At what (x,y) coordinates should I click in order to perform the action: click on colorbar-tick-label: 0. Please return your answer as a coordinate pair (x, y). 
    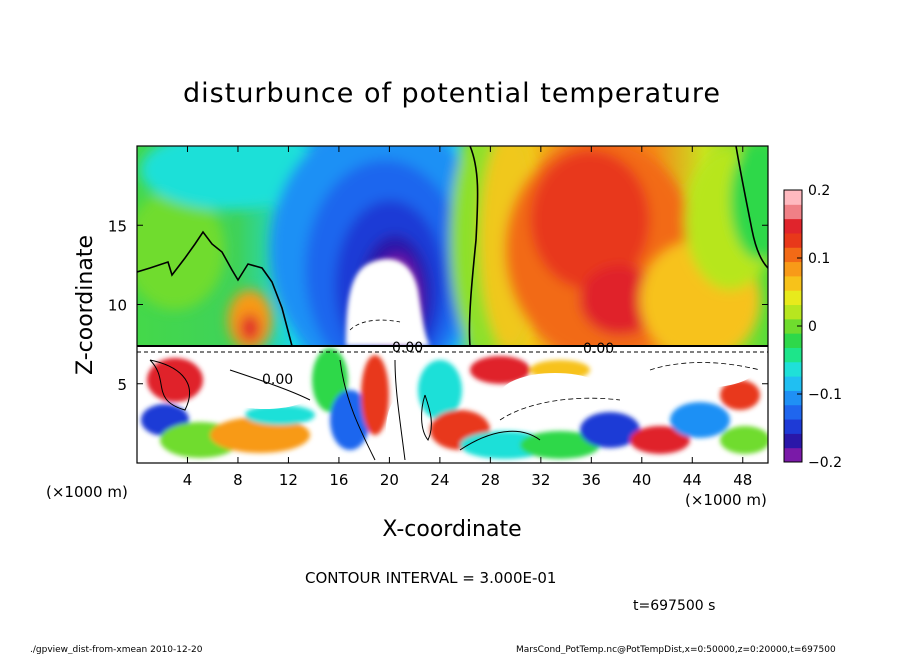
    Looking at the image, I should click on (812, 327).